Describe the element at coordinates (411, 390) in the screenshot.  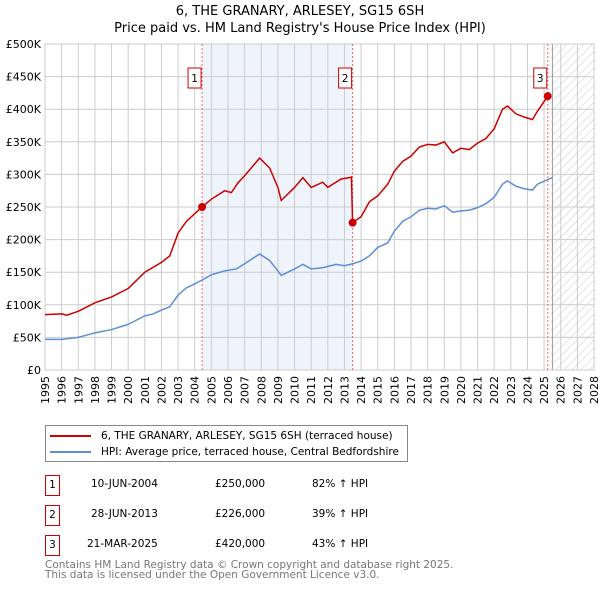
I see `x-tick-label: 2017` at that location.